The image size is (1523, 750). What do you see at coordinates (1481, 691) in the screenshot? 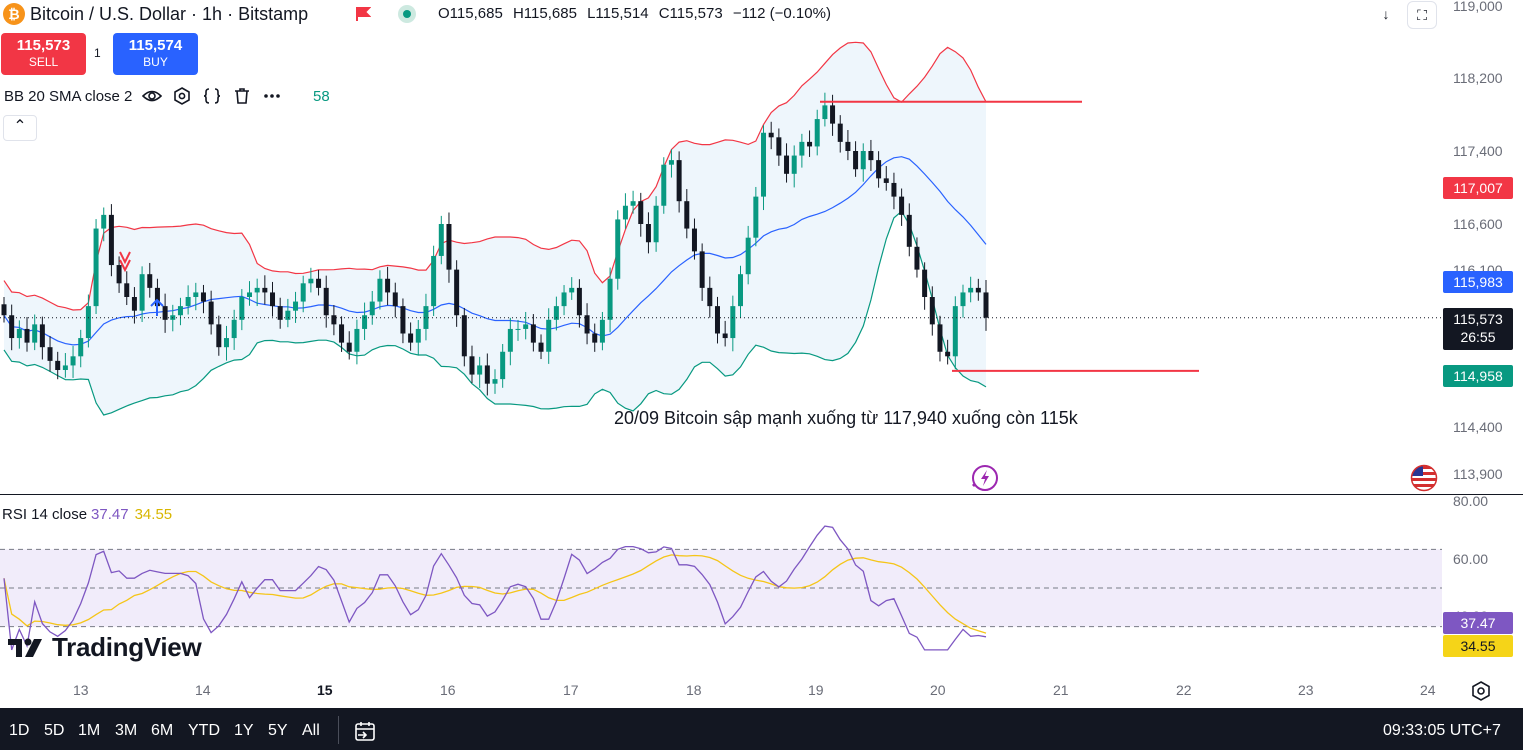
I see `axis-settings-icon` at bounding box center [1481, 691].